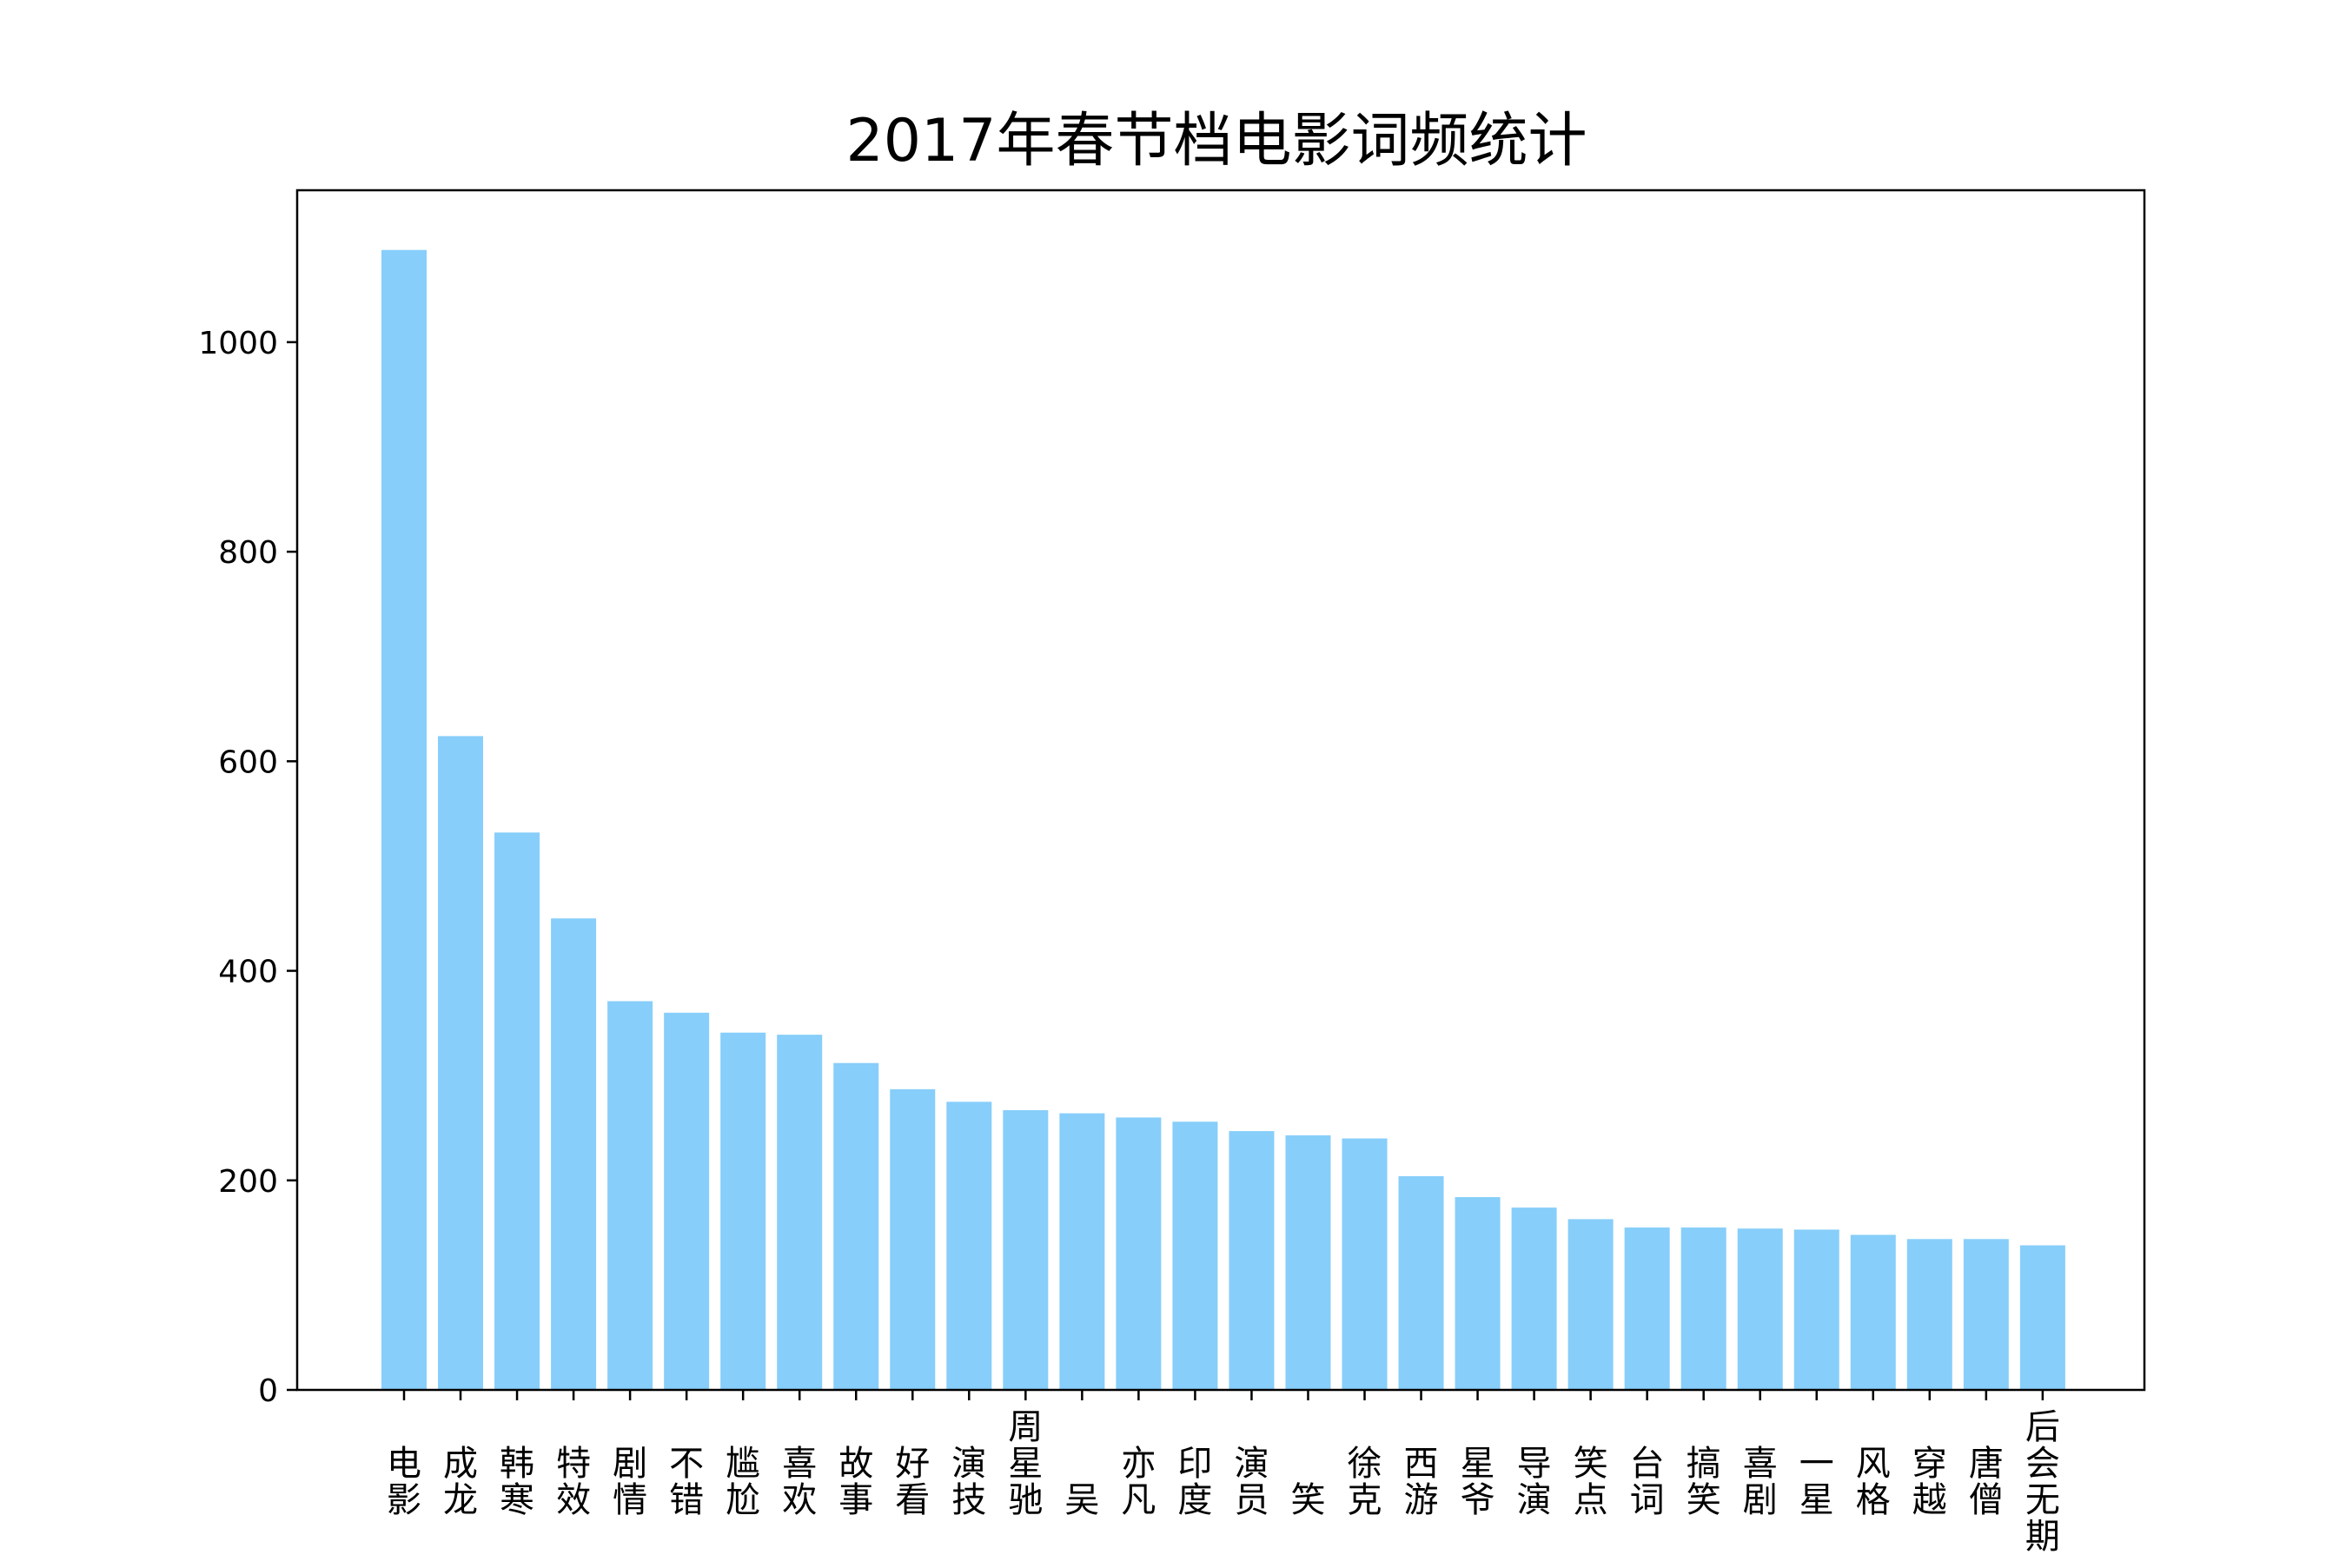 The width and height of the screenshot is (2346, 1568). I want to click on bar-西游, so click(1421, 1282).